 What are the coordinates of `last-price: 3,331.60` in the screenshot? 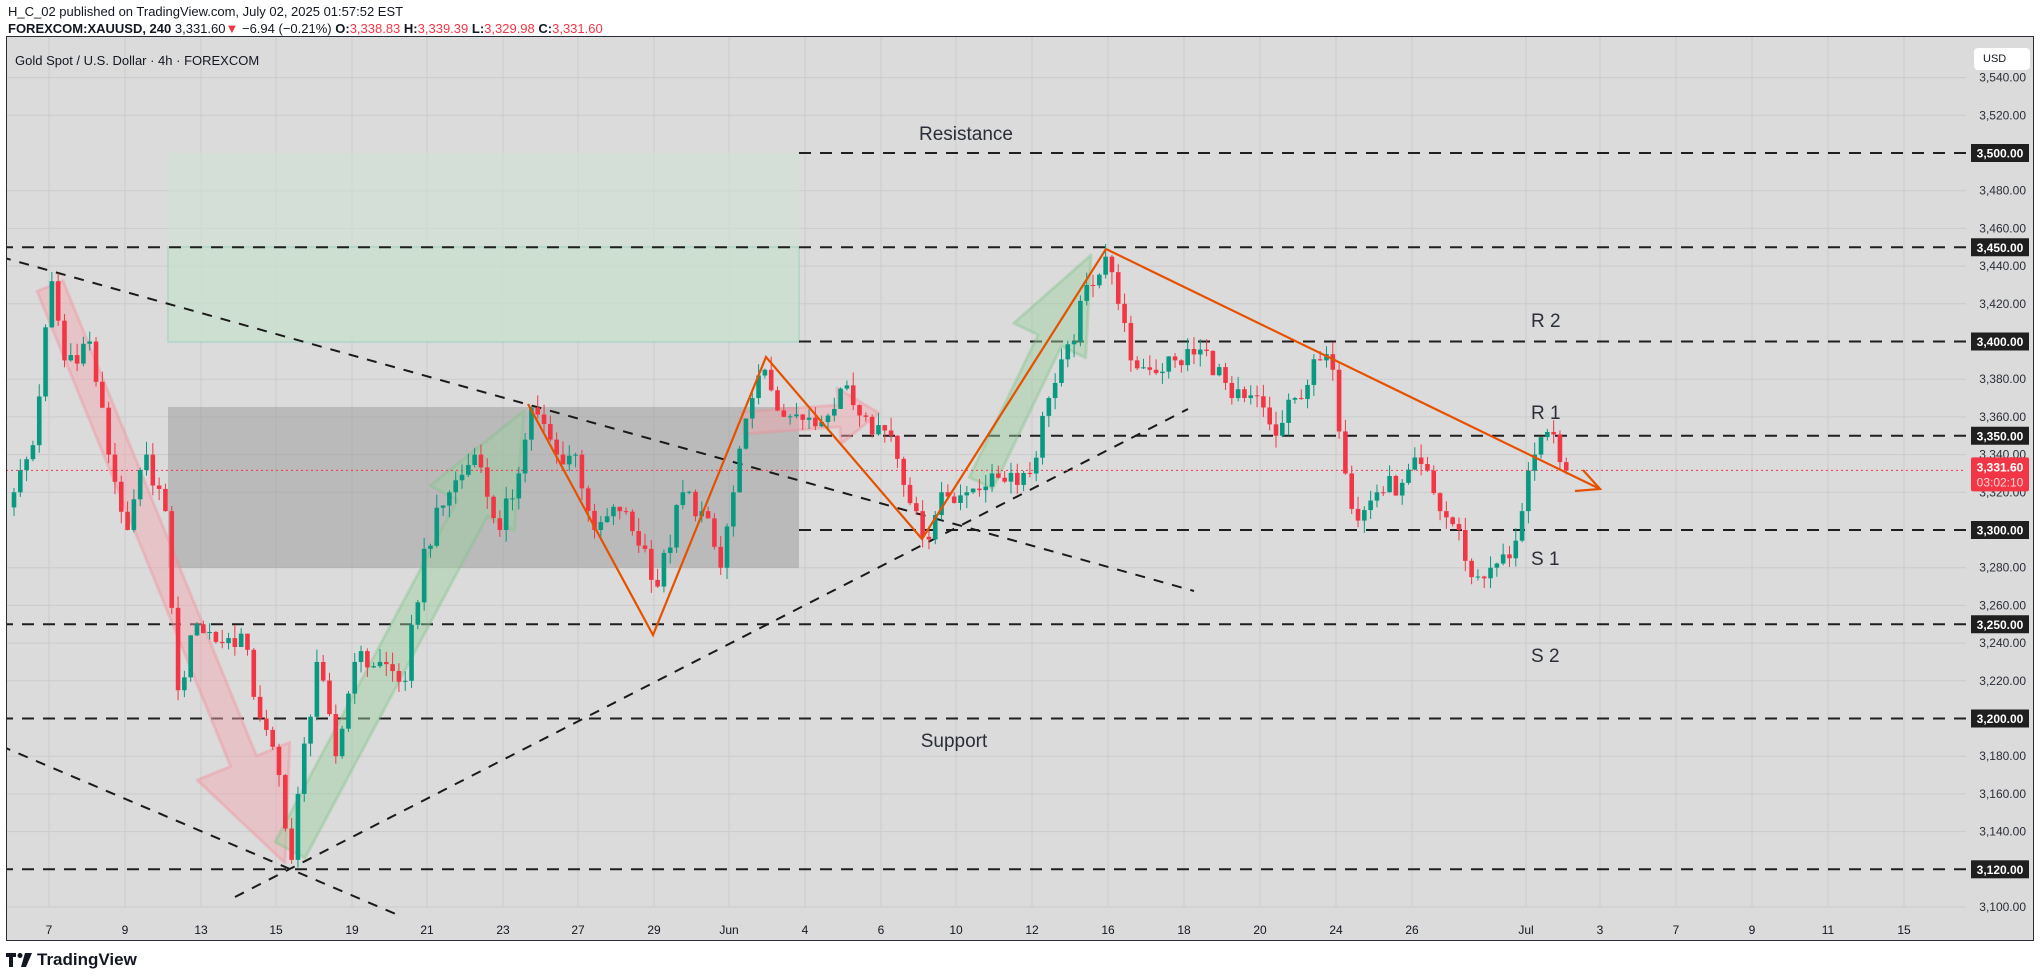 It's located at (200, 28).